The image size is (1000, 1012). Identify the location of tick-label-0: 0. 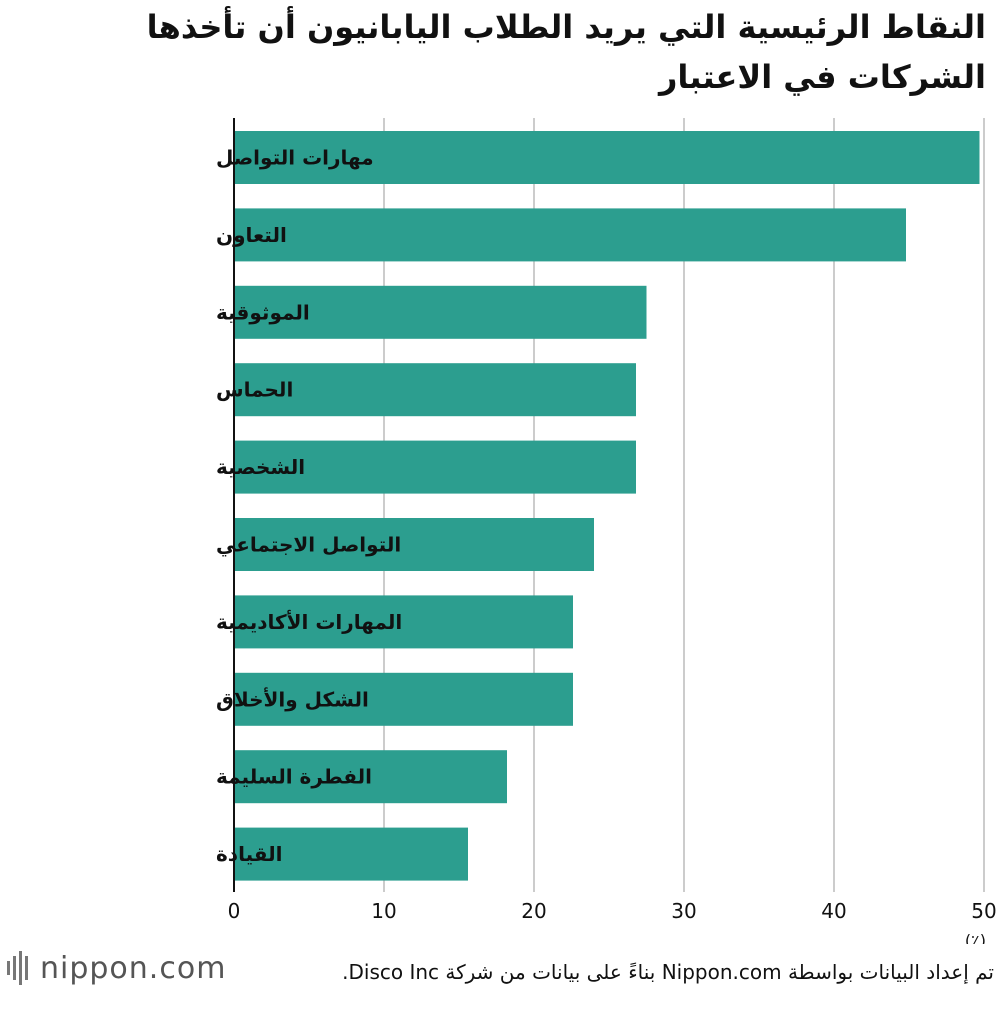
(234, 911).